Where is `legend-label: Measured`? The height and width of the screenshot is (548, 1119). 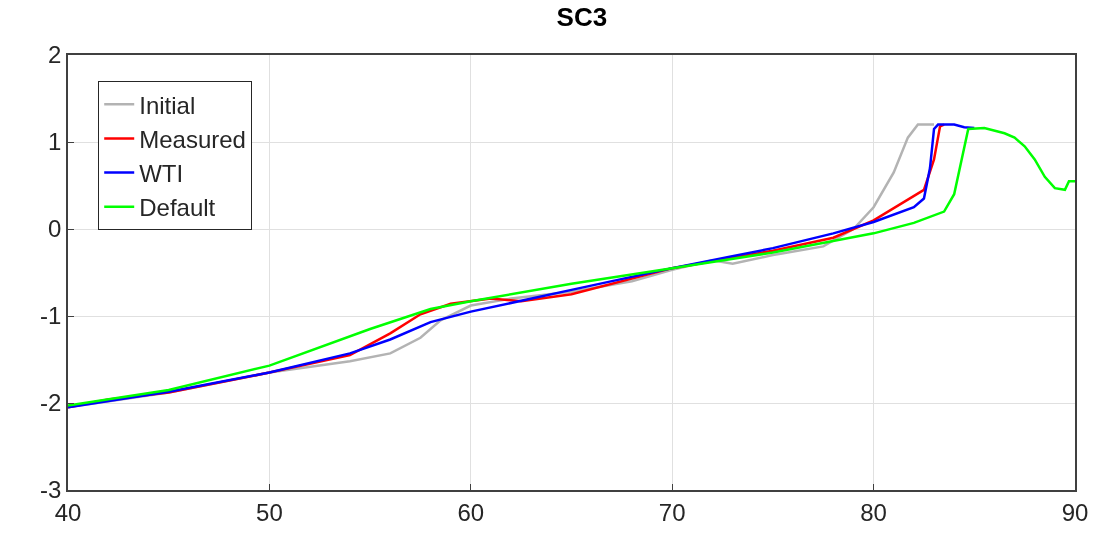 legend-label: Measured is located at coordinates (192, 139).